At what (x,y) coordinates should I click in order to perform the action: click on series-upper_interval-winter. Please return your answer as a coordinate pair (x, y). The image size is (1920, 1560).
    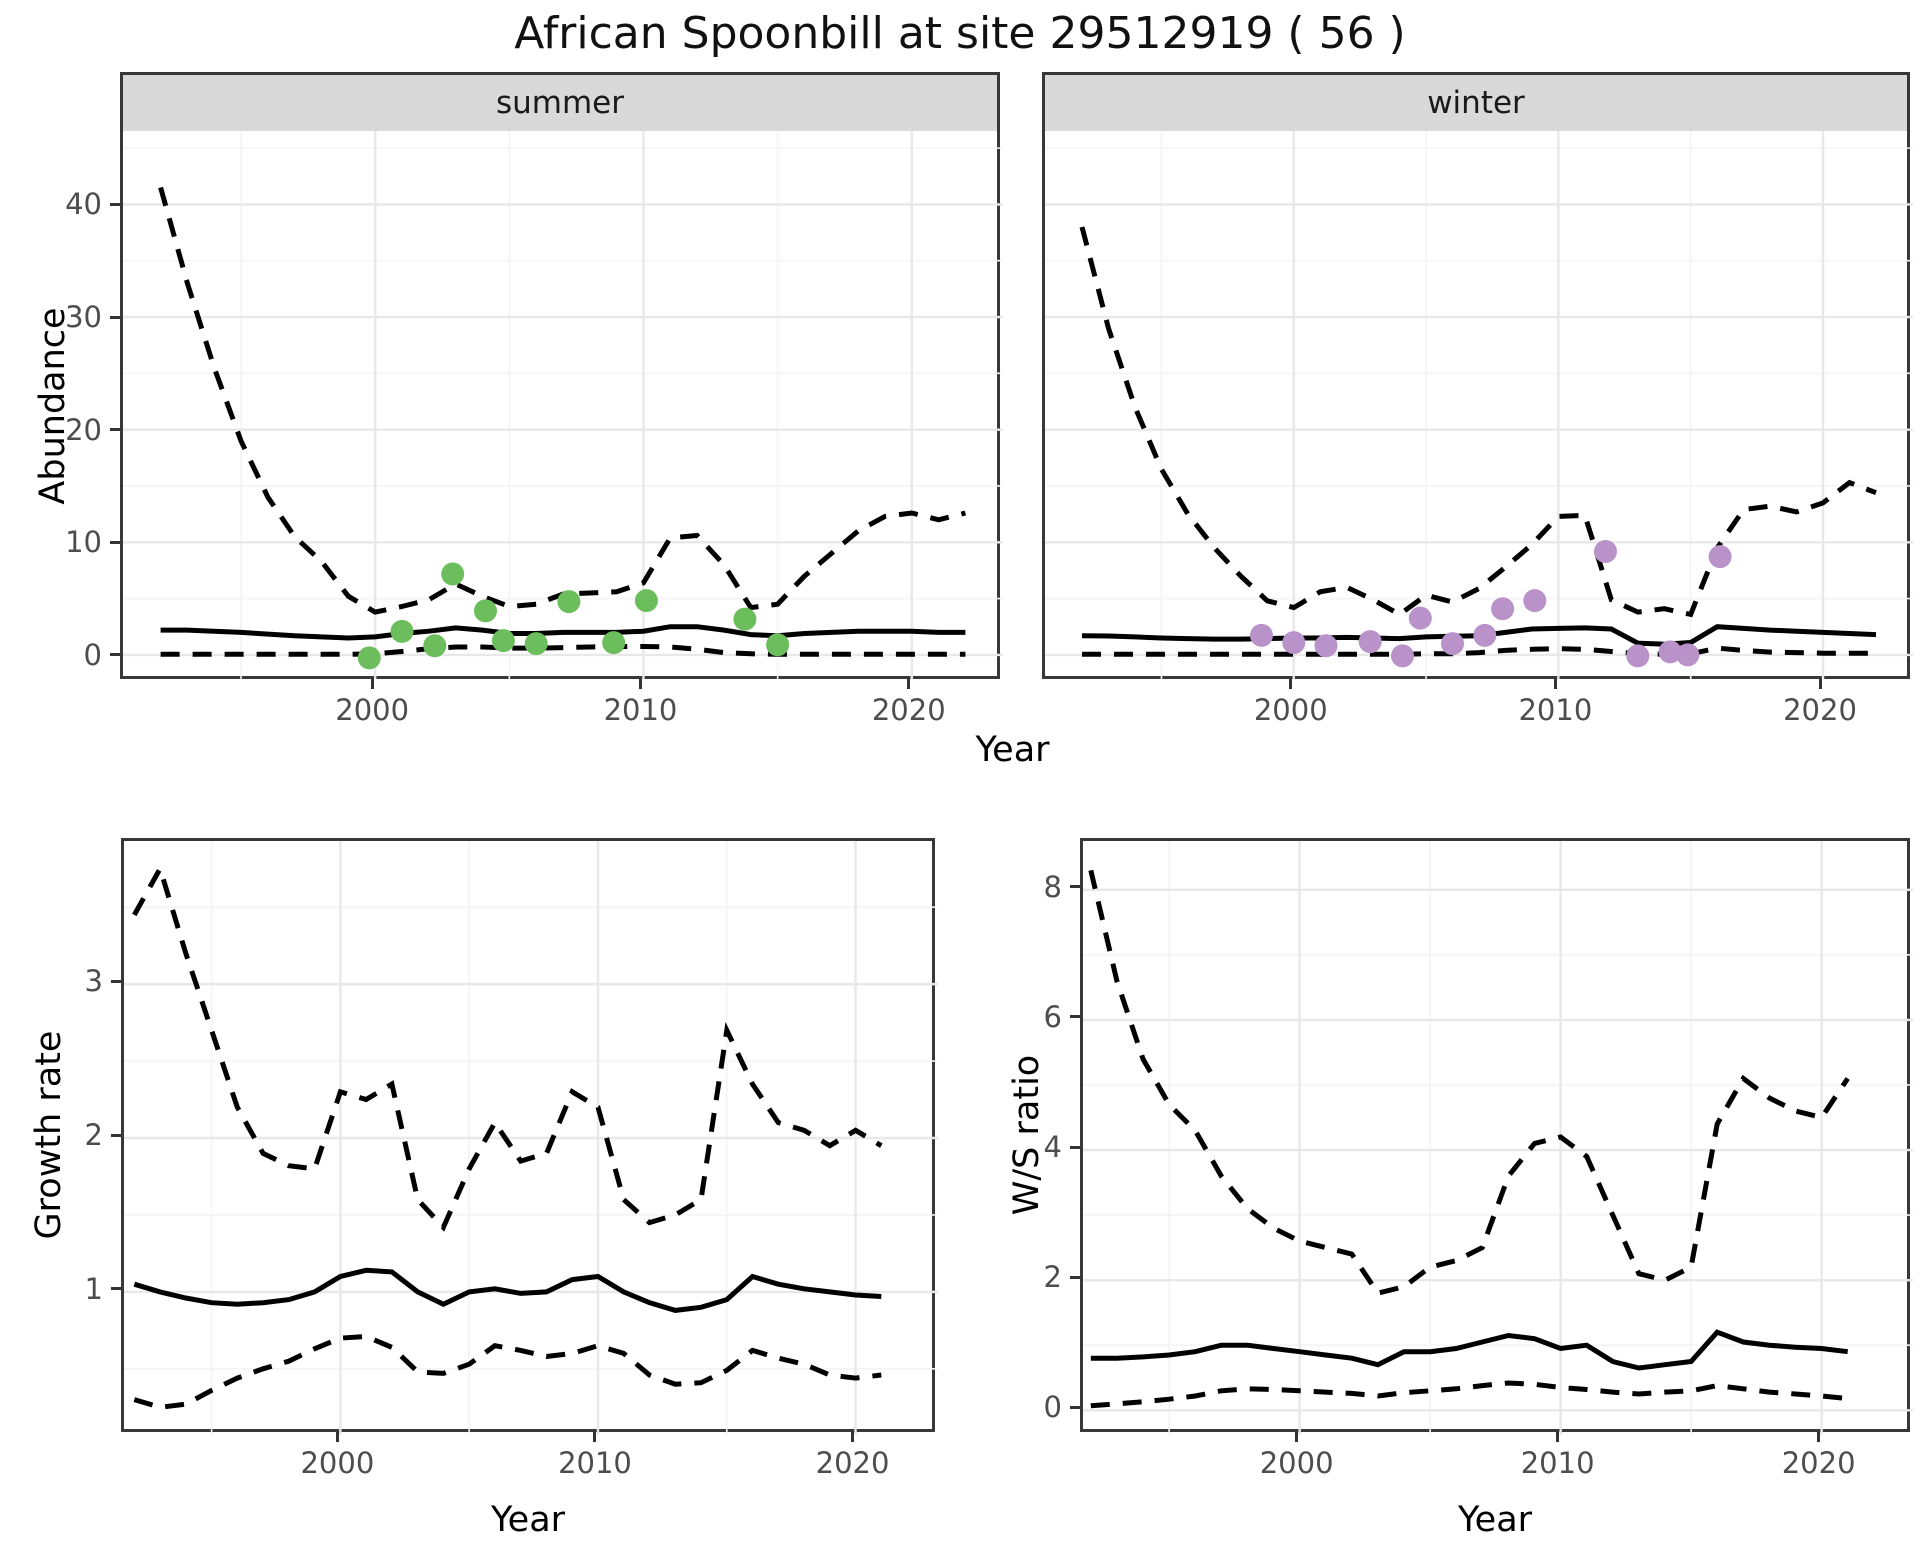
    Looking at the image, I should click on (1478, 422).